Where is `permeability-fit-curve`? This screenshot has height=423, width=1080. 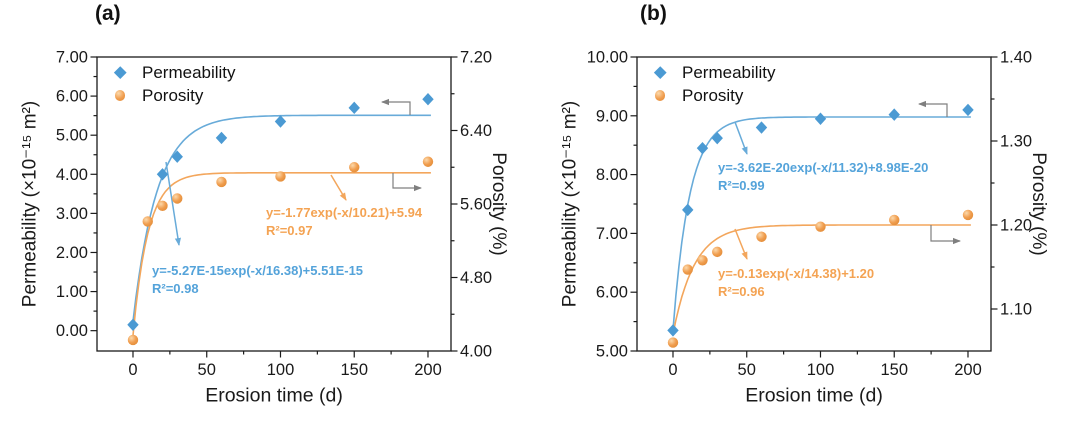 permeability-fit-curve is located at coordinates (281, 218).